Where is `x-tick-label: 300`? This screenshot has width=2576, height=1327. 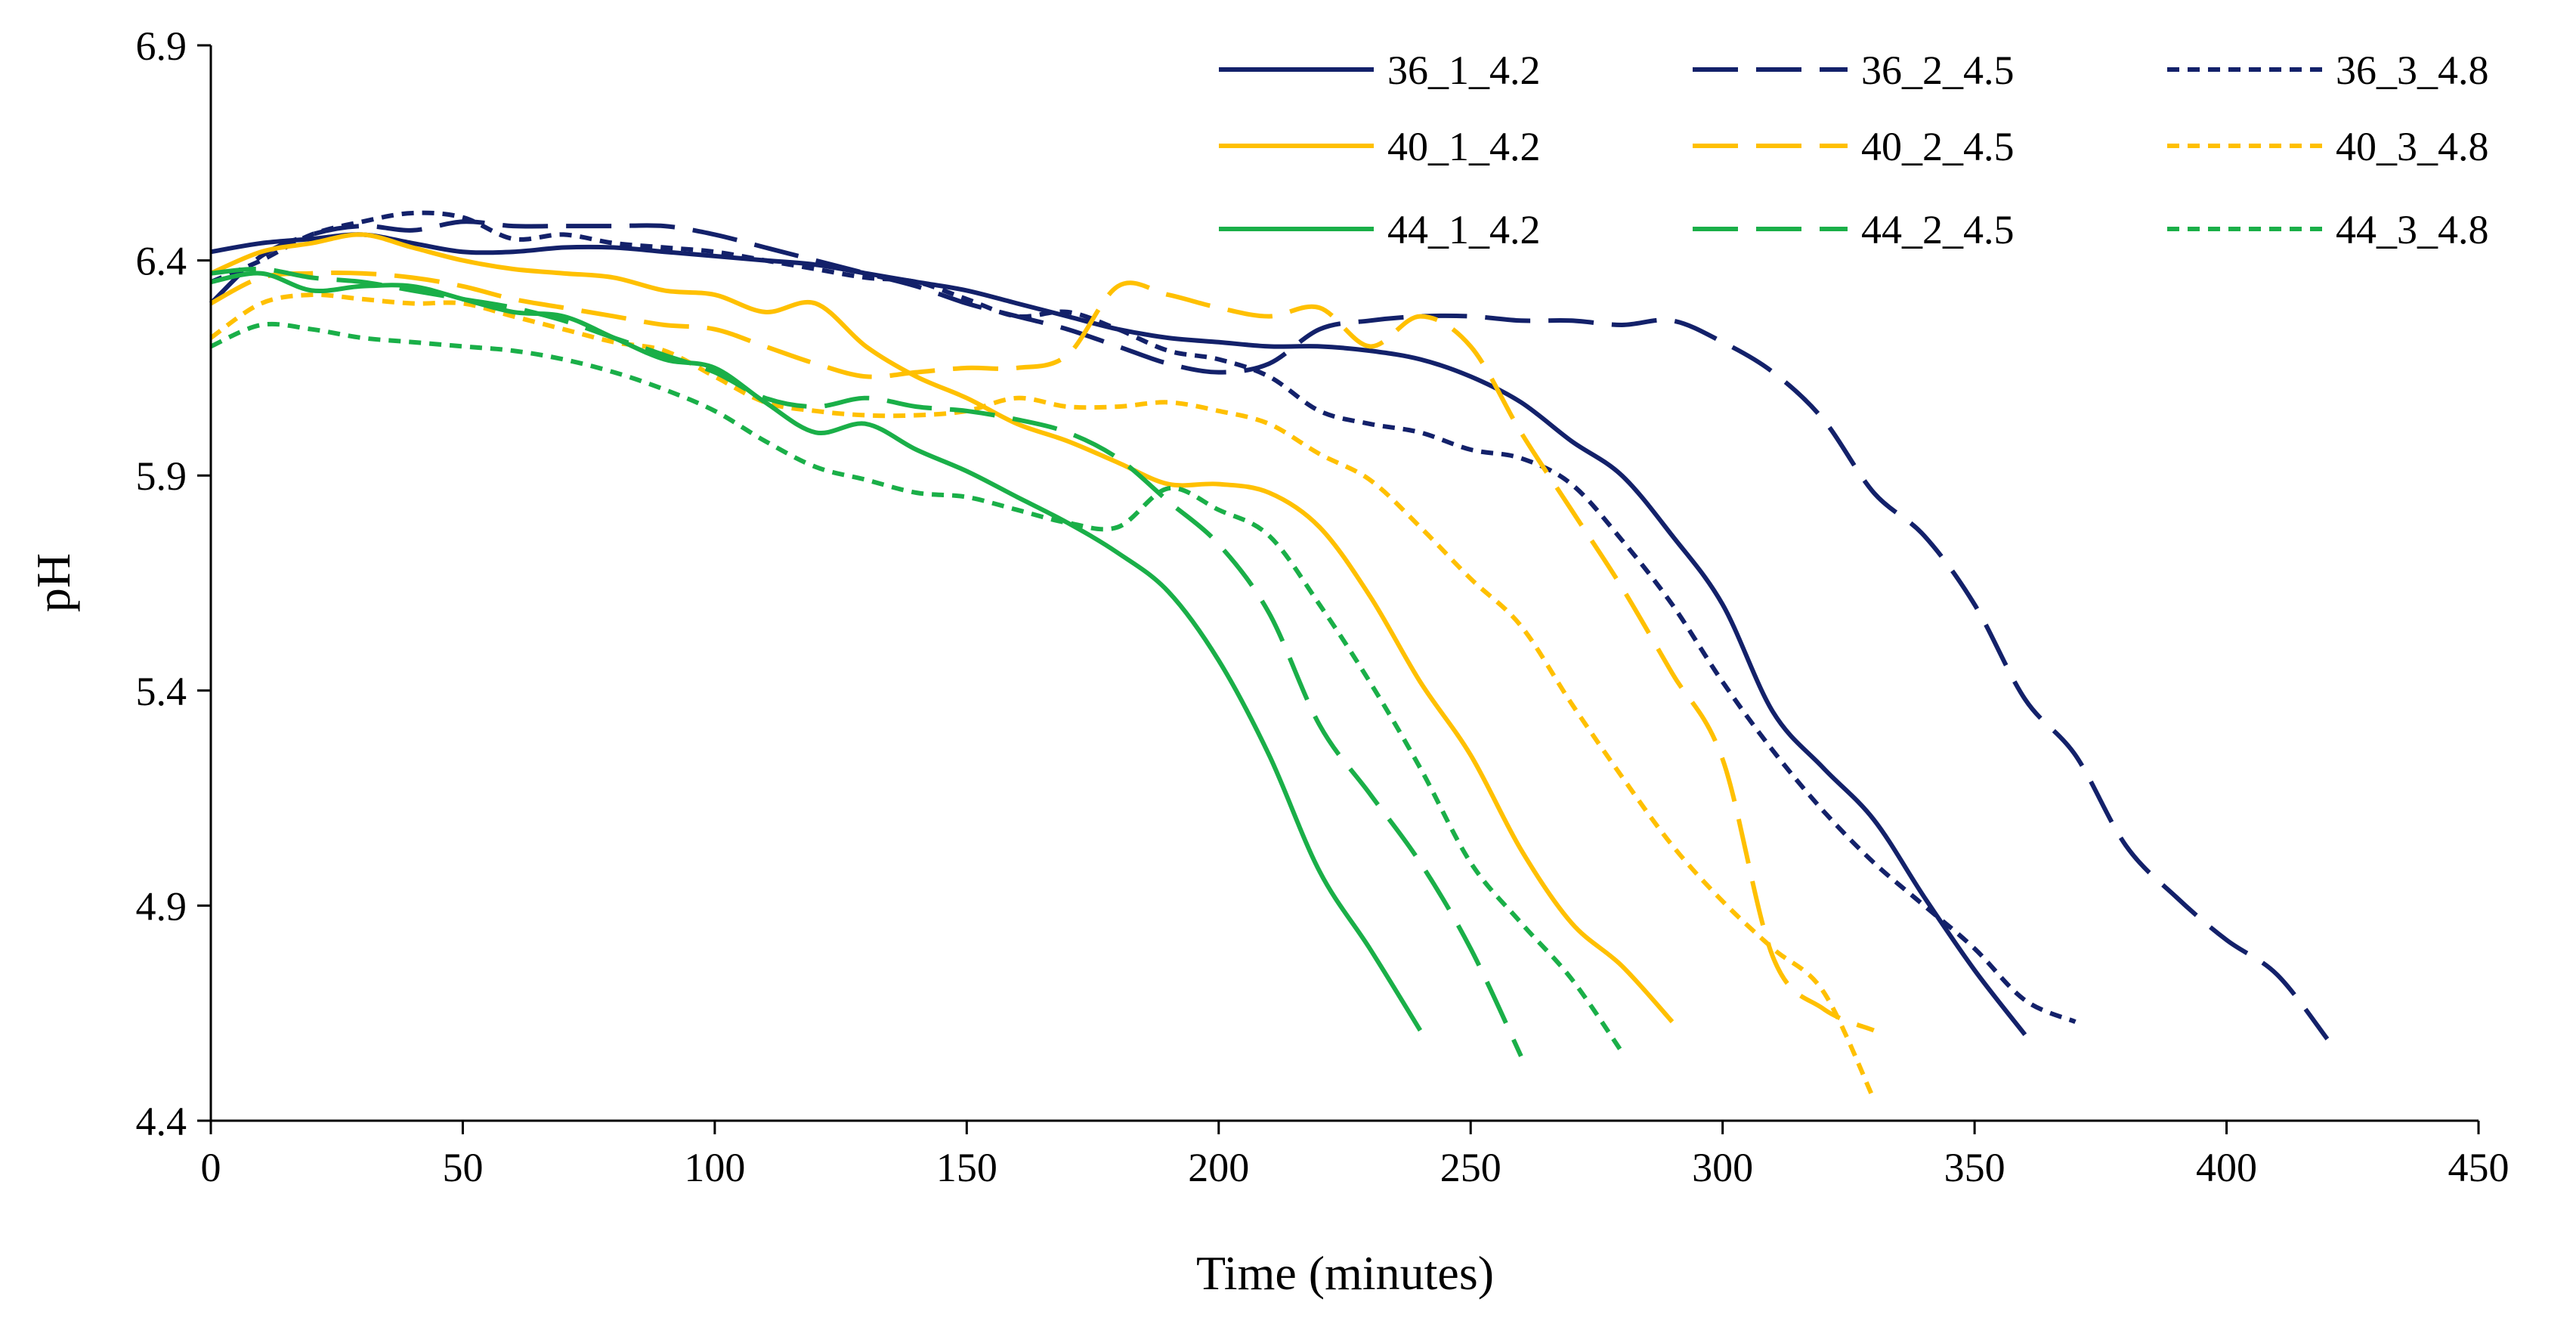
x-tick-label: 300 is located at coordinates (1722, 1167).